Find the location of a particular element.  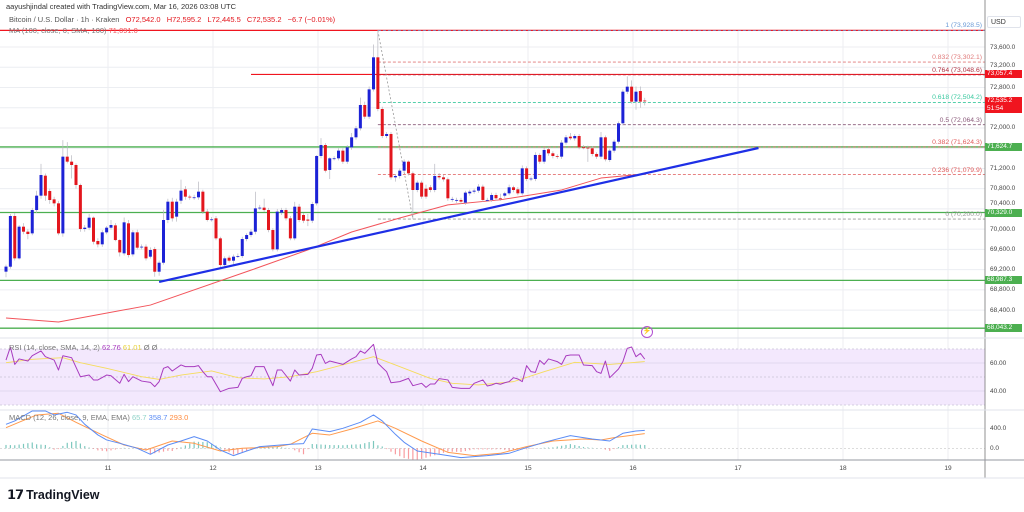

tradingview-logo: 𝟭𝟳 TradingView is located at coordinates (53, 495).